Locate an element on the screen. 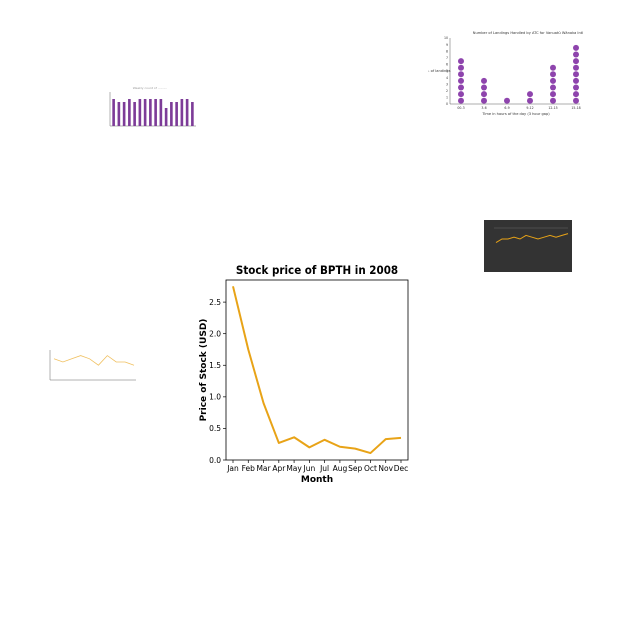 The height and width of the screenshot is (640, 640). dot-y-tick-label: 8 is located at coordinates (447, 51).